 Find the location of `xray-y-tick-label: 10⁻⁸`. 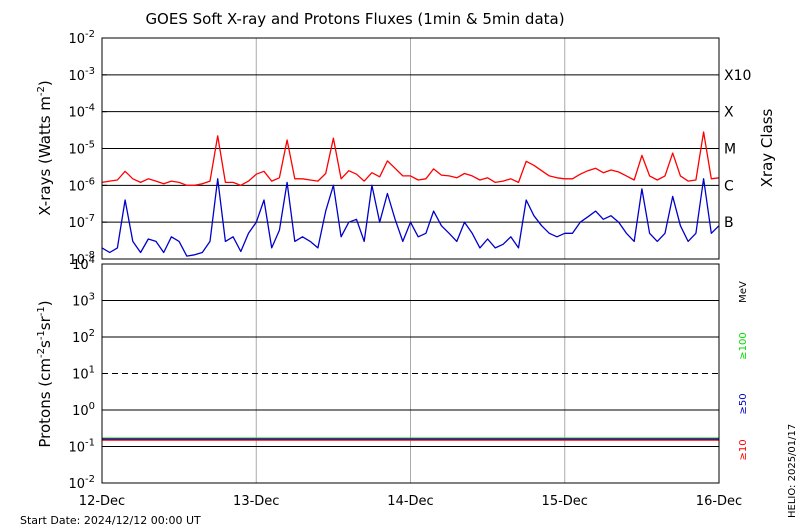

xray-y-tick-label: 10⁻⁸ is located at coordinates (81, 259).